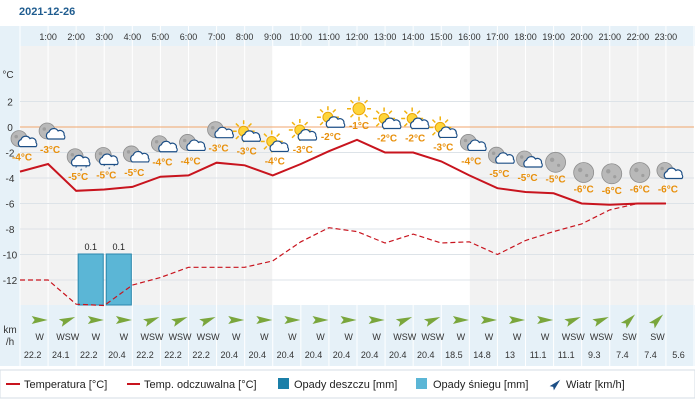 The image size is (695, 408). Describe the element at coordinates (90, 279) in the screenshot. I see `snow-precip-bar` at that location.